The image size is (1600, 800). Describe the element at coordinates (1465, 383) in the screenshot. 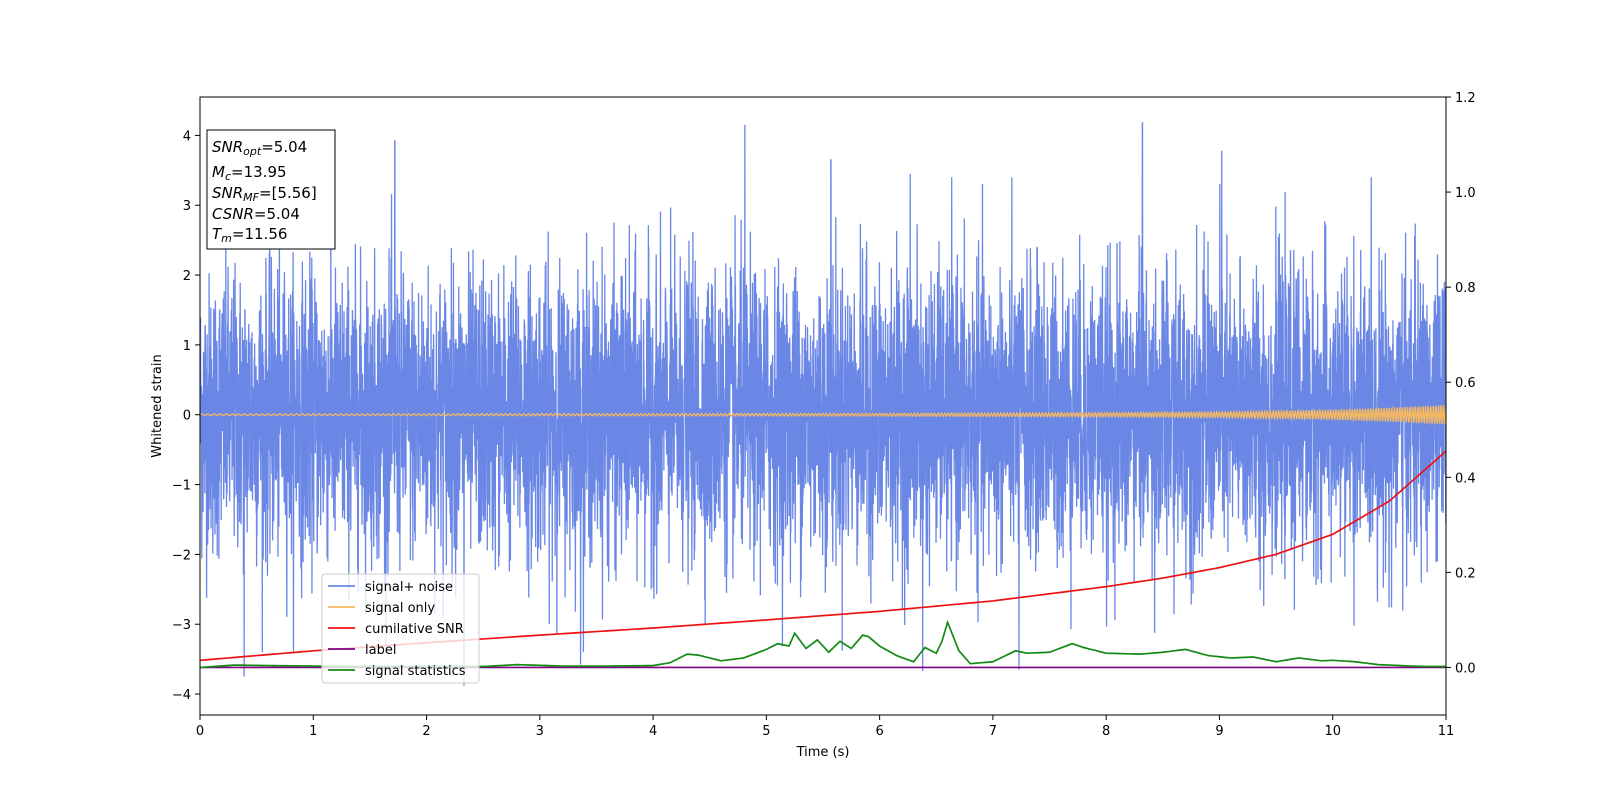

I see `y2-tick-label: 0.6` at that location.